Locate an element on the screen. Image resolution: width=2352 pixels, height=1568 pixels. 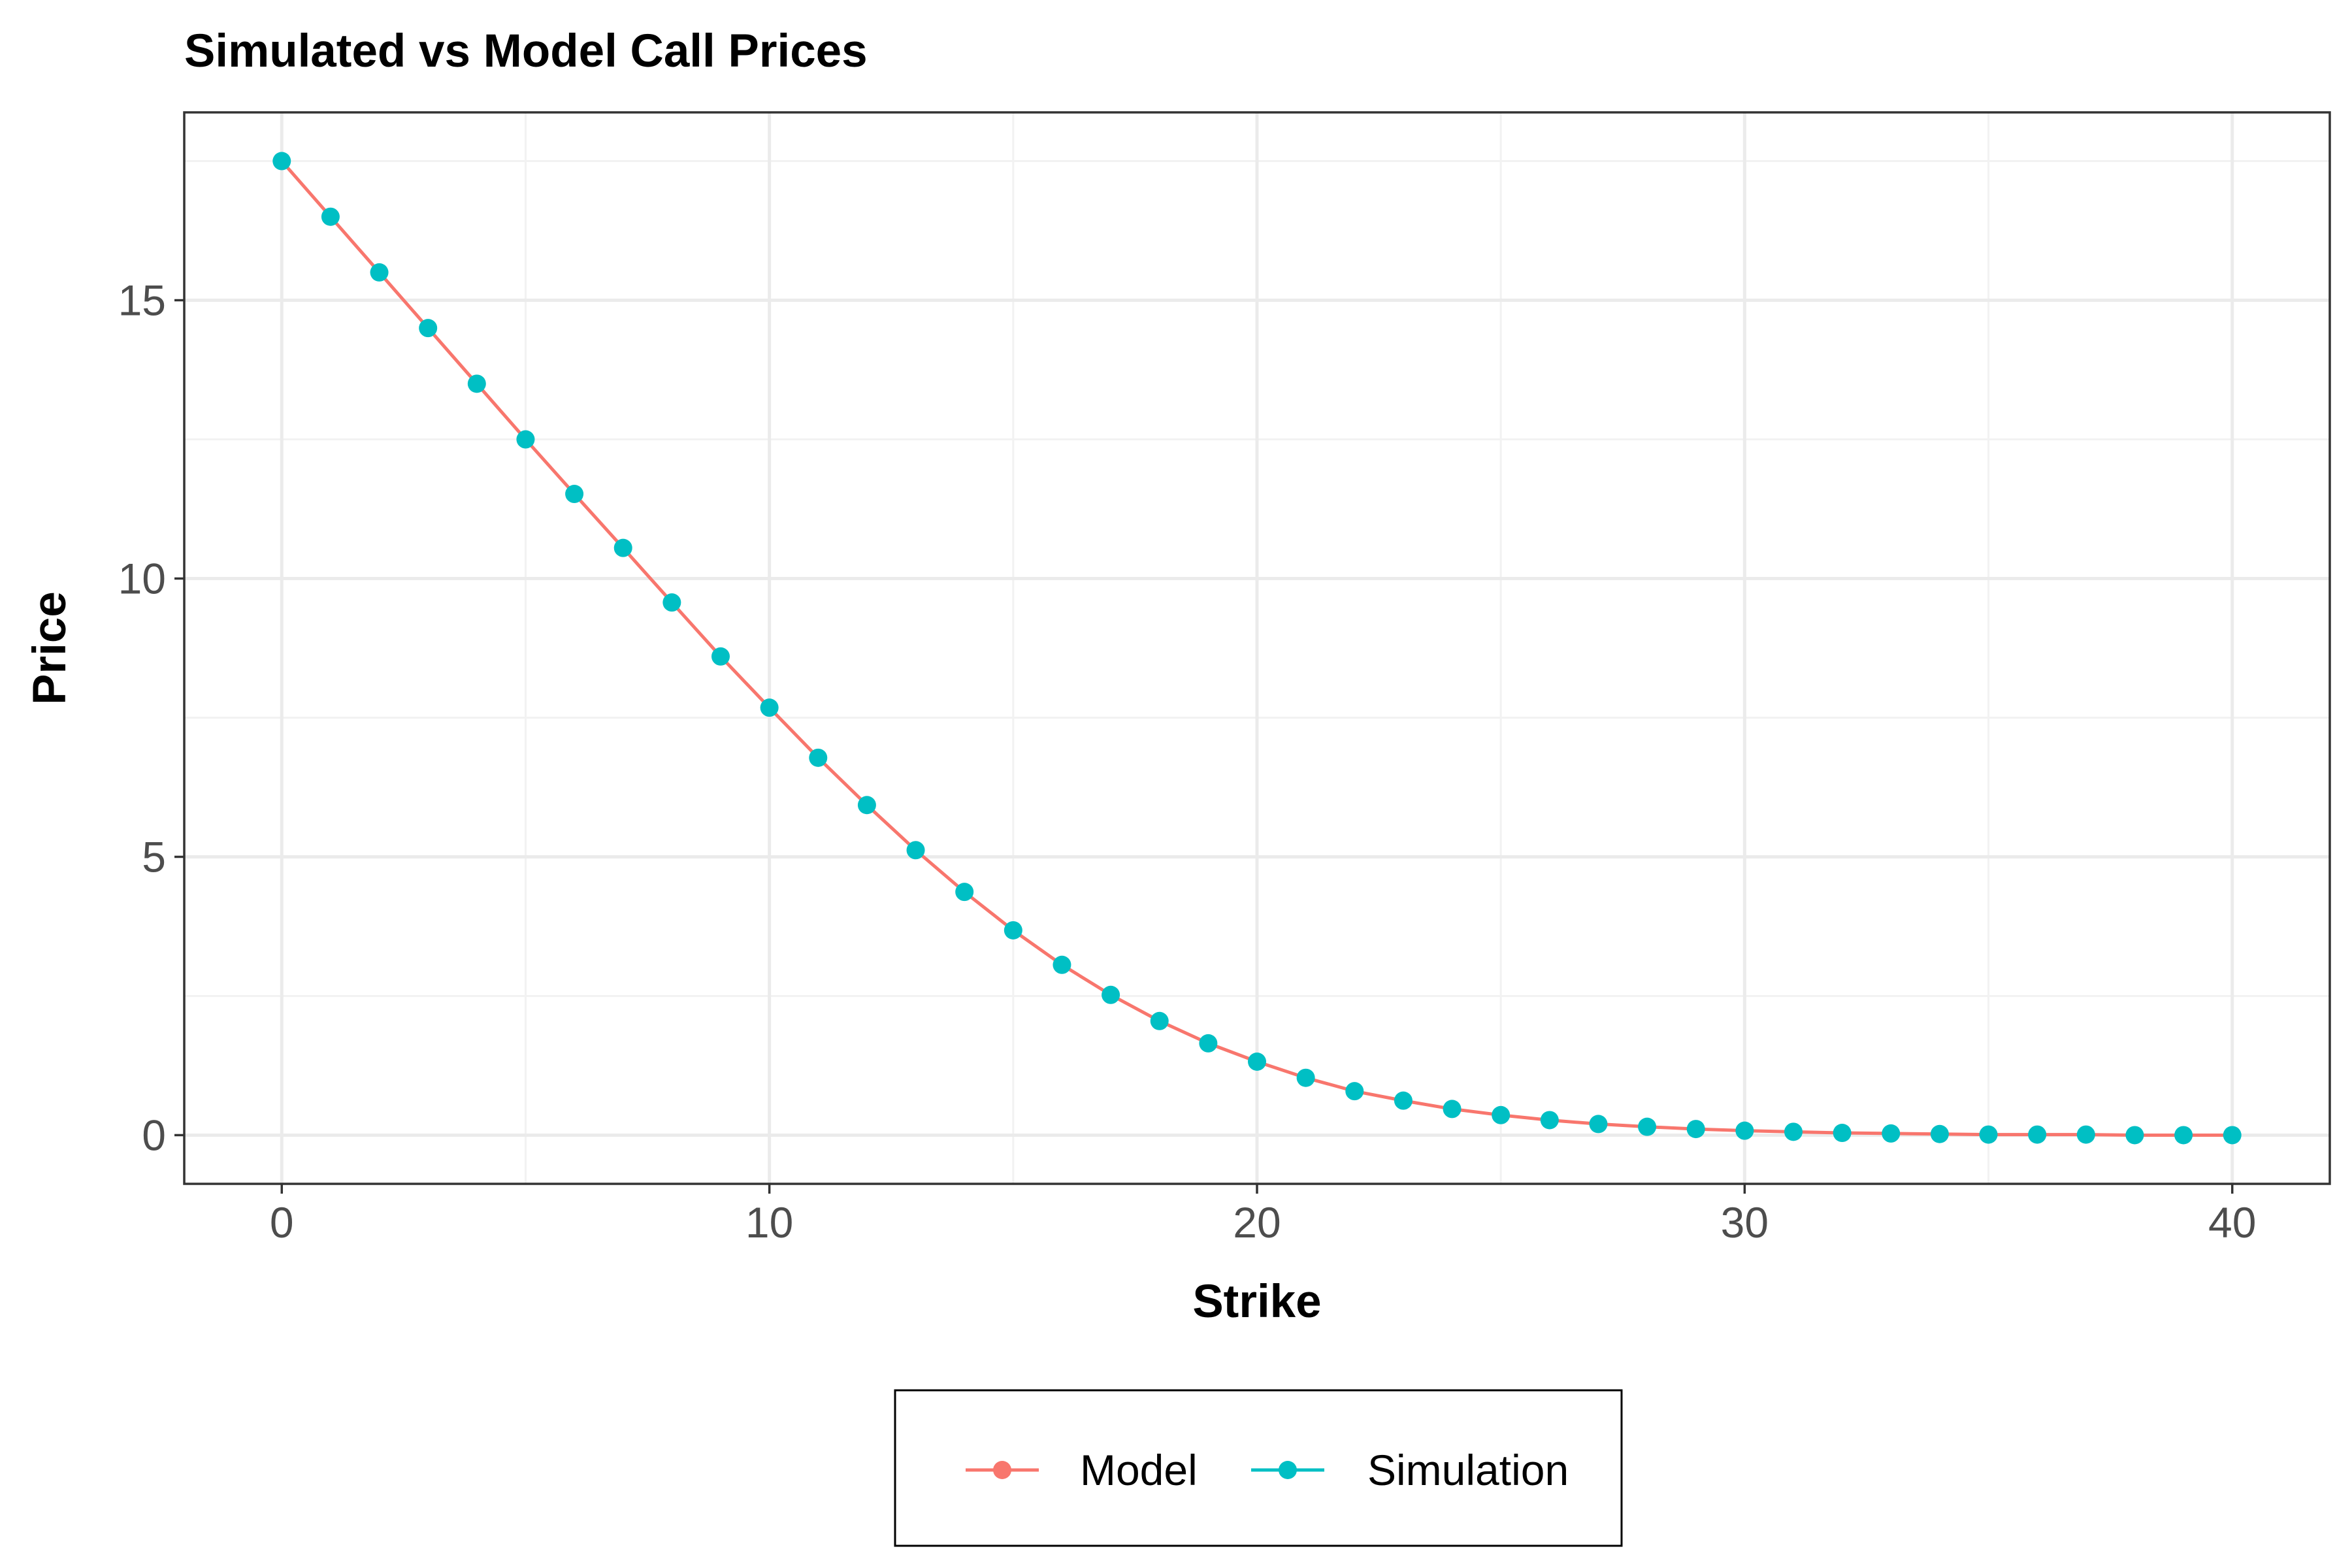
y-axis-title: Price is located at coordinates (50, 648).